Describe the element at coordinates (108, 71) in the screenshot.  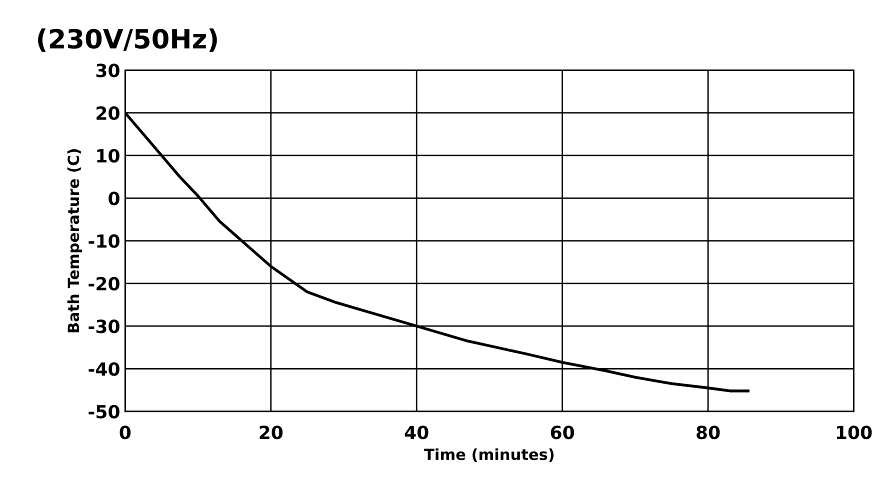
I see `y-tick-label: 30` at that location.